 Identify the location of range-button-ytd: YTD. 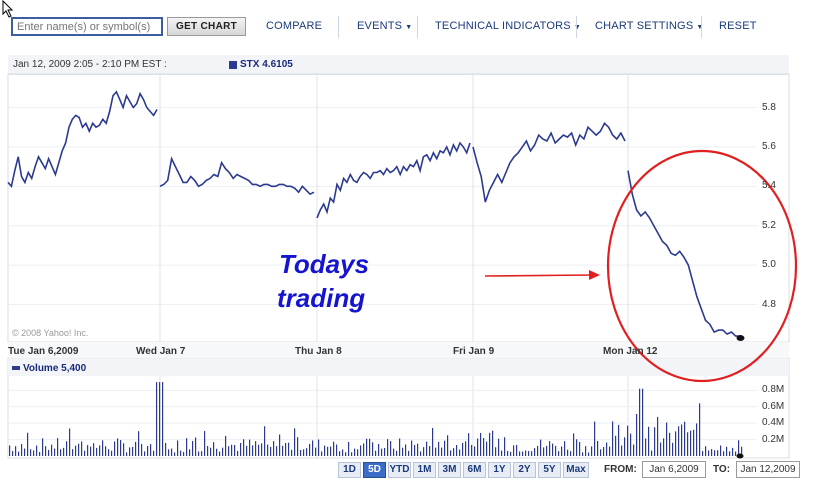
(399, 470).